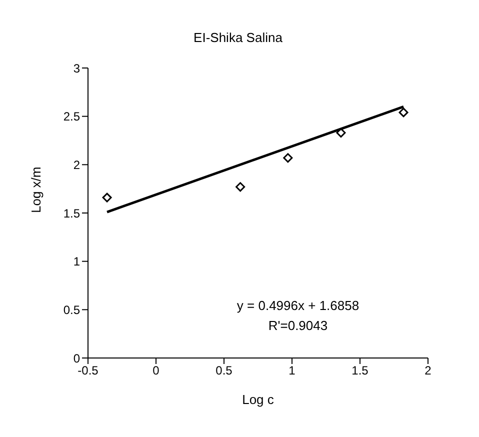  What do you see at coordinates (292, 371) in the screenshot?
I see `x-tick-label: 1` at bounding box center [292, 371].